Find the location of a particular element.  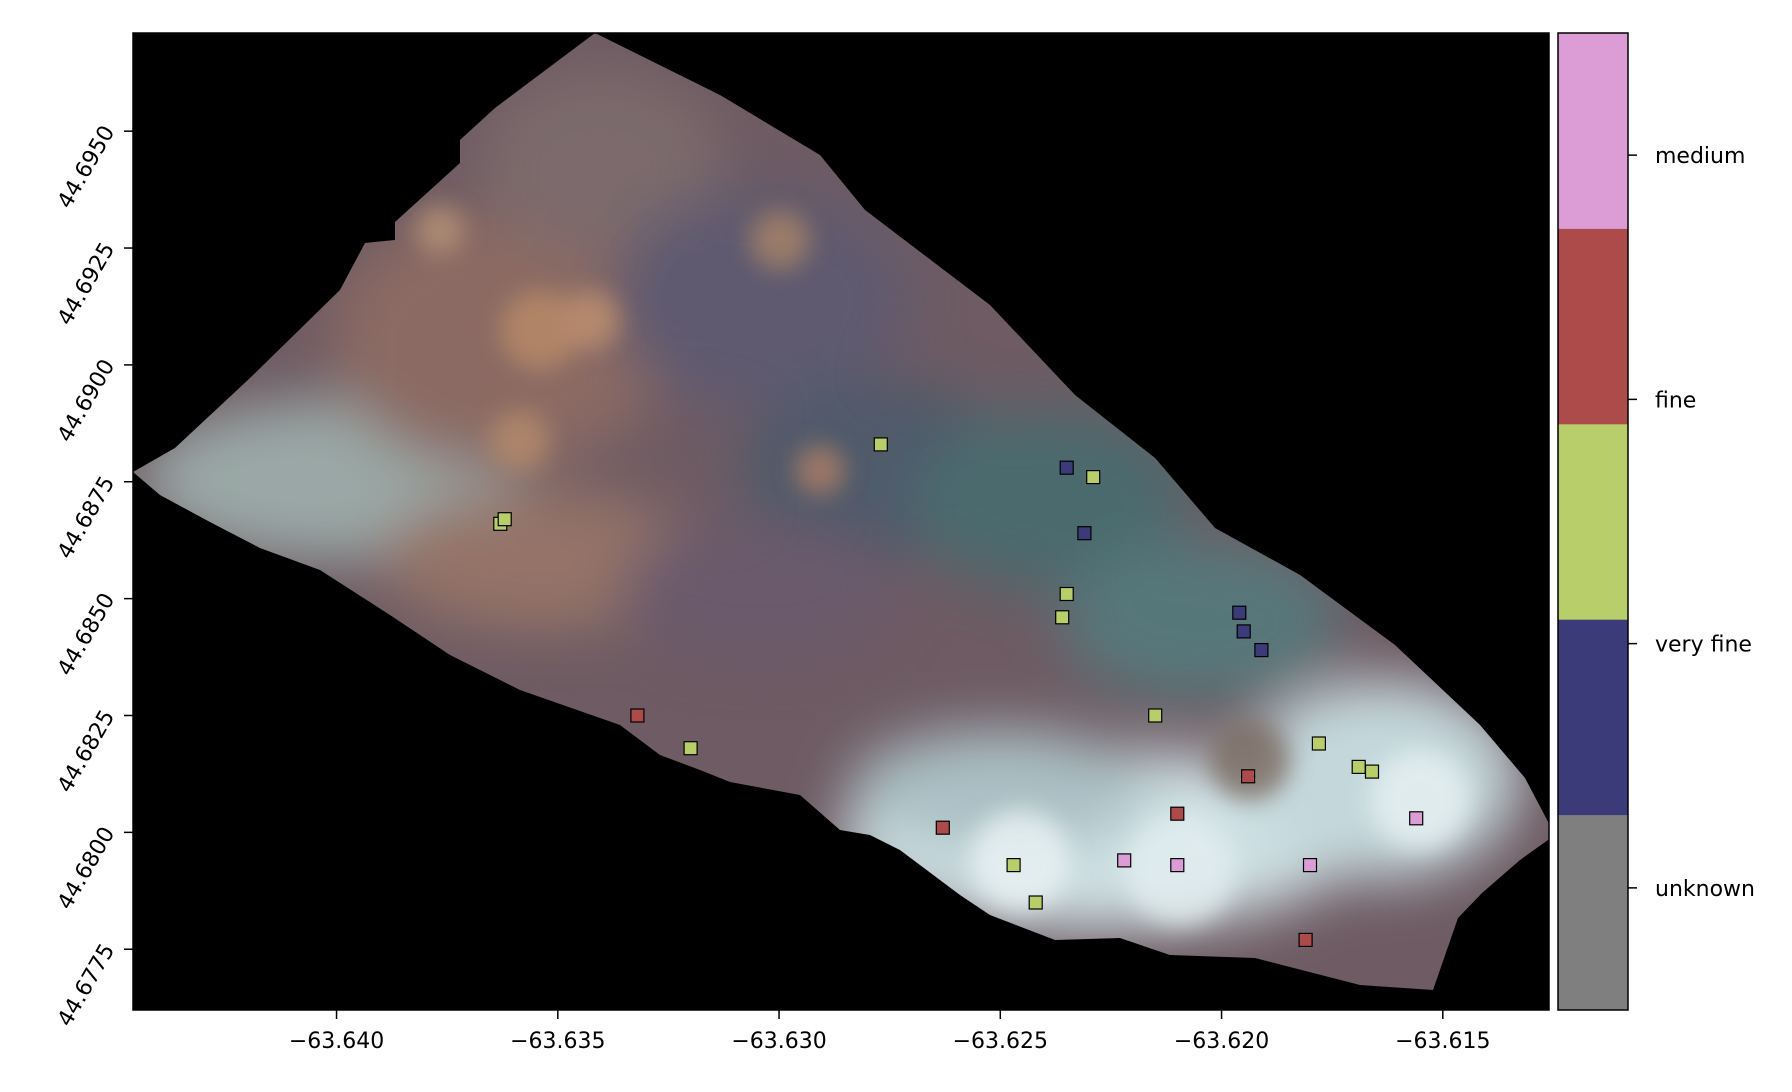

y-tick-label: 44.6800 is located at coordinates (86, 868).